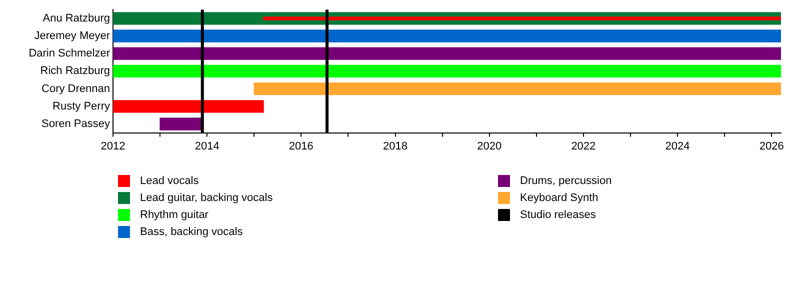 The width and height of the screenshot is (800, 290). Describe the element at coordinates (301, 146) in the screenshot. I see `x-tick-label: 2016` at that location.